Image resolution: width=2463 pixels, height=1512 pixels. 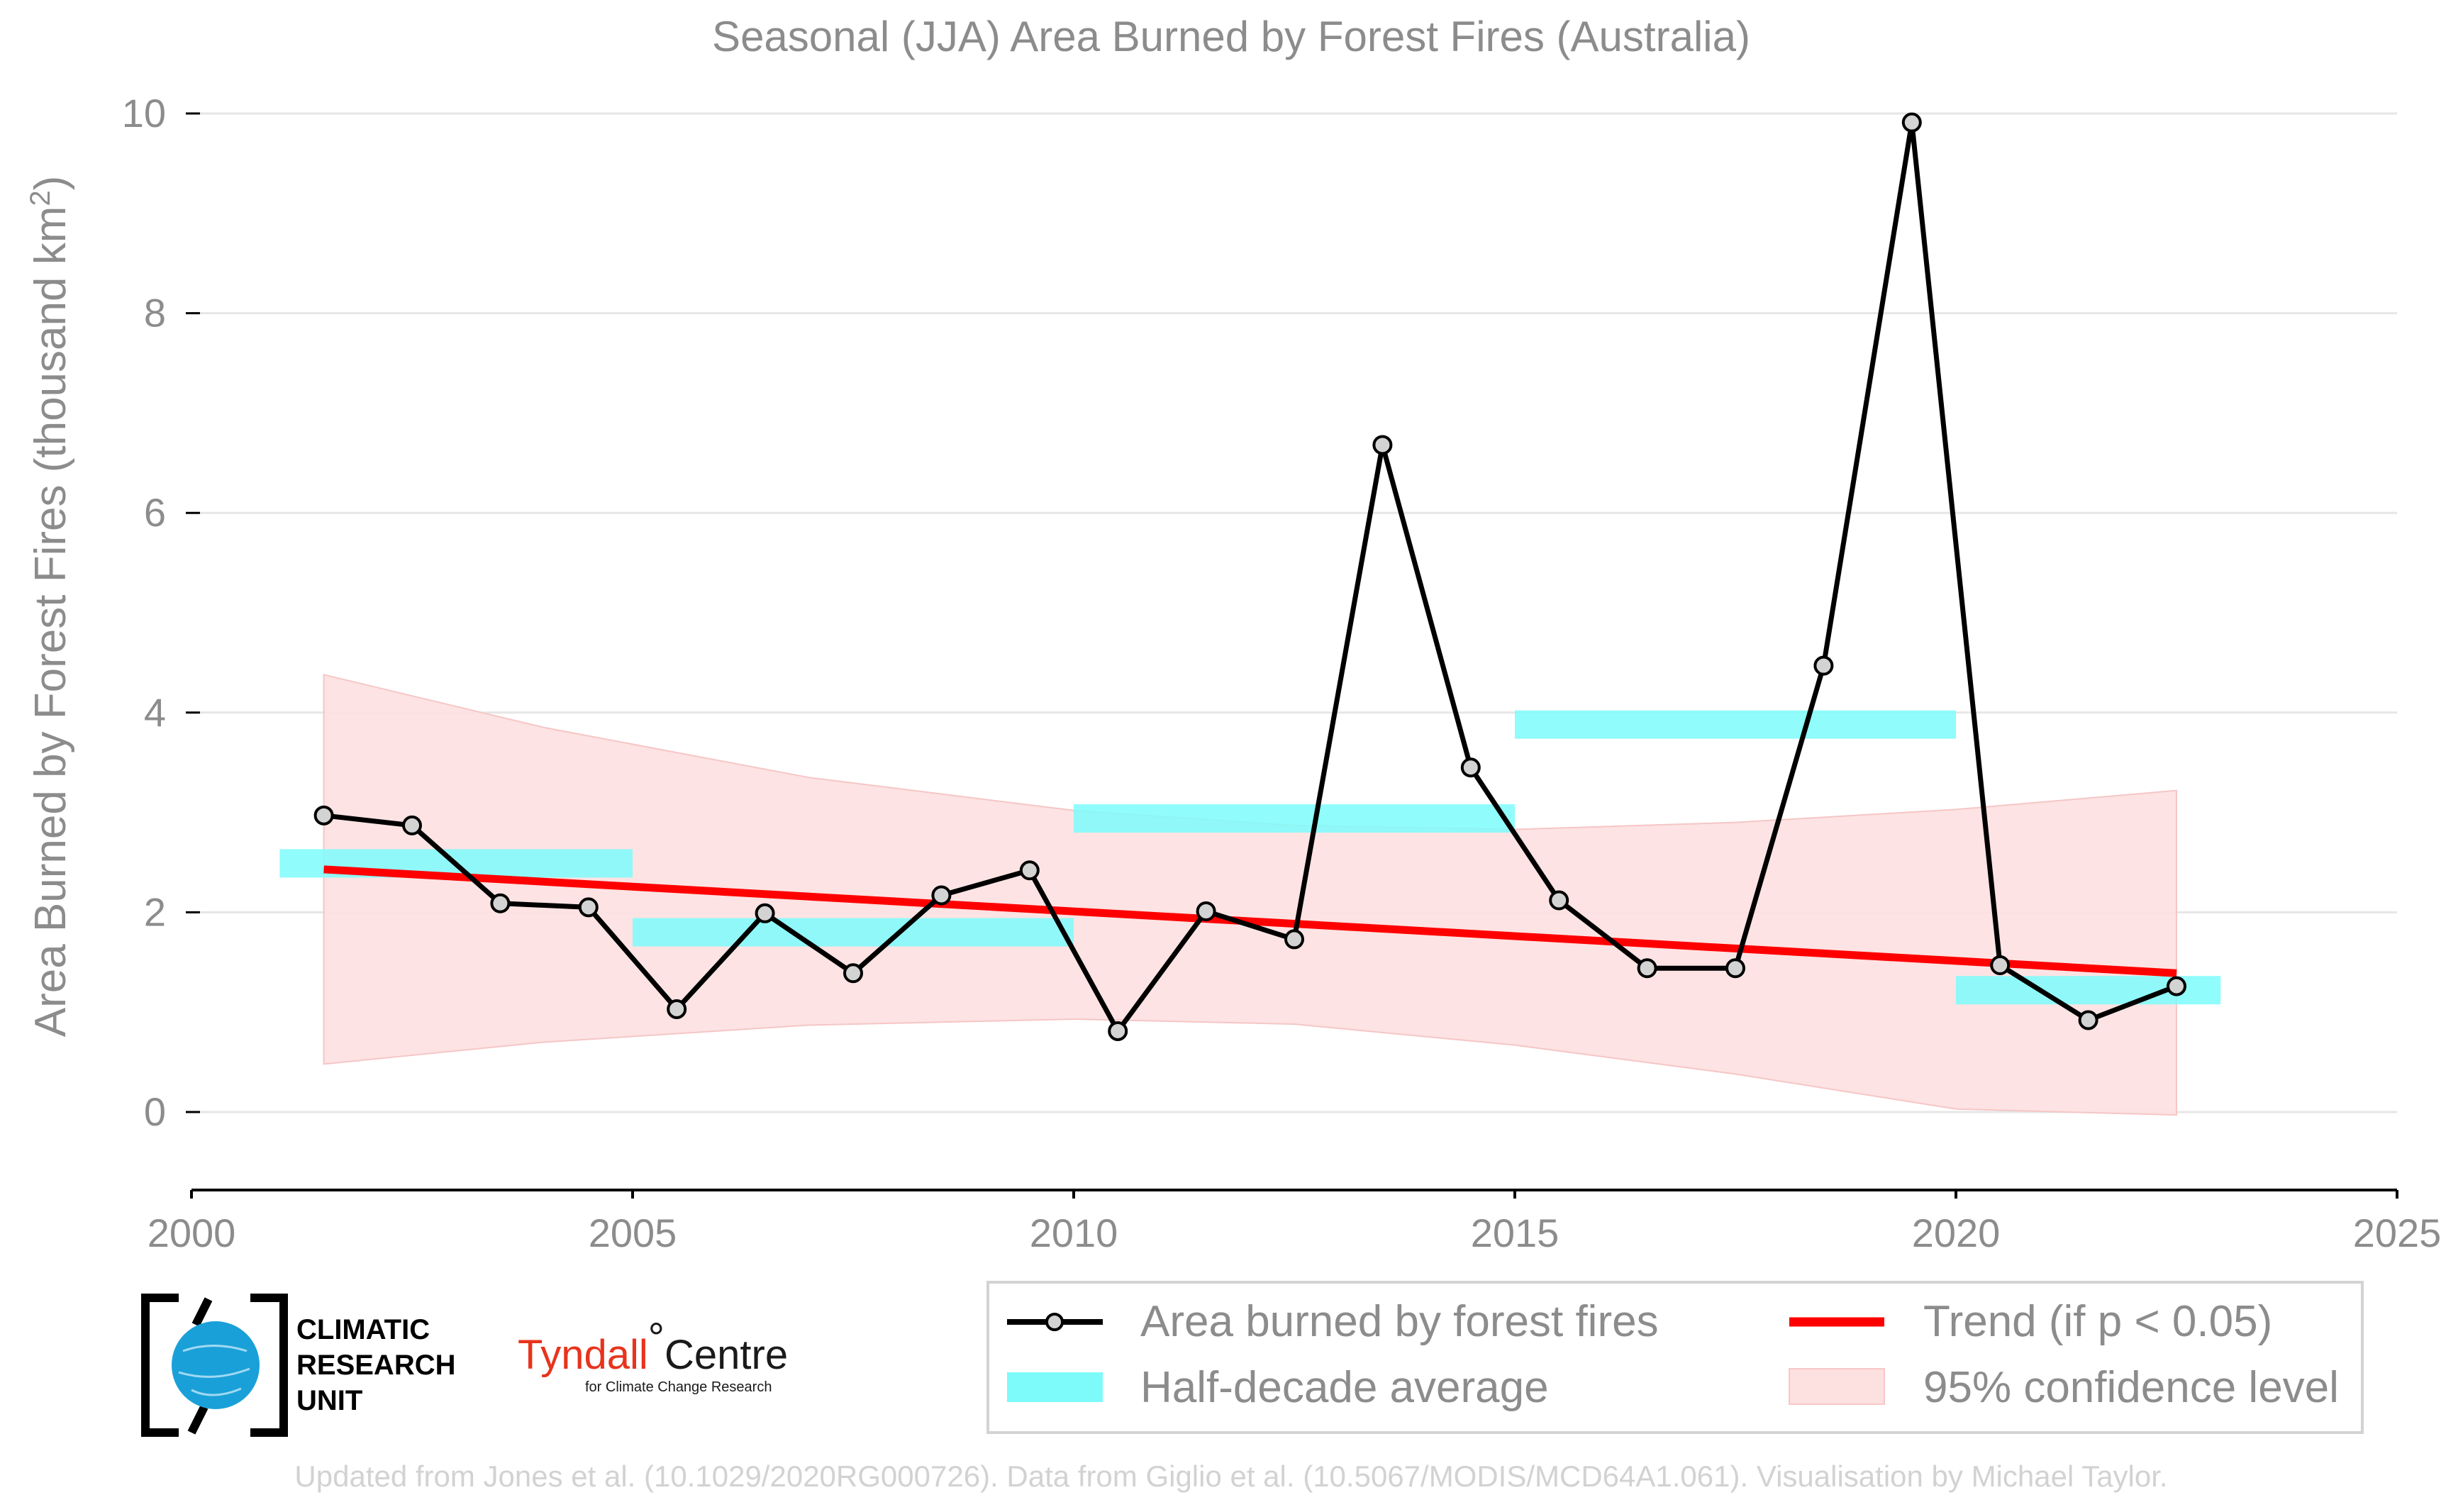 I want to click on trend-line-layer, so click(x=1250, y=921).